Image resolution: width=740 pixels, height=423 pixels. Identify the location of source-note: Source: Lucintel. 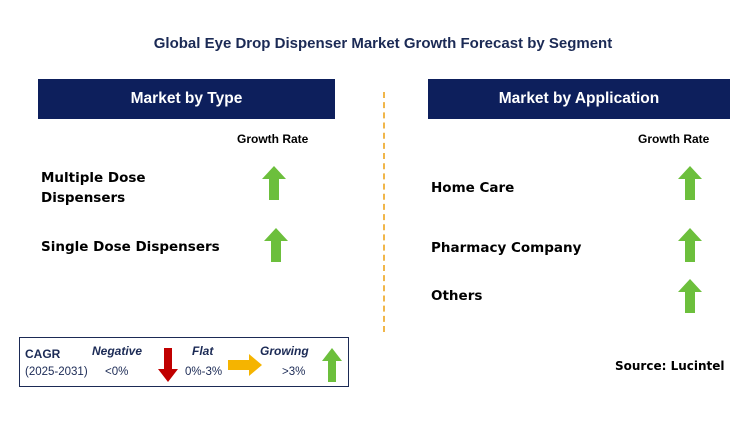
(670, 366).